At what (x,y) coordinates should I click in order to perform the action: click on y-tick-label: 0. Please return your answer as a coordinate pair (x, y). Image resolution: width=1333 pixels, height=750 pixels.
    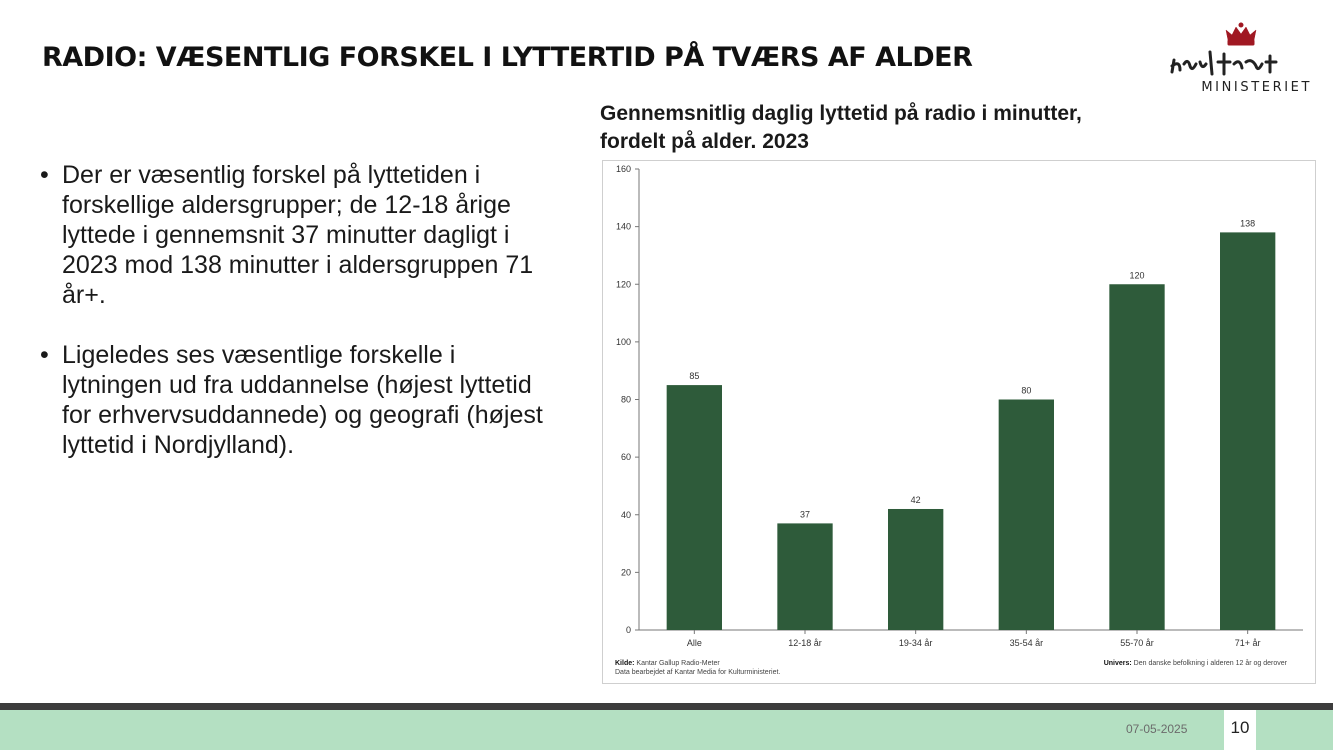
    Looking at the image, I should click on (628, 630).